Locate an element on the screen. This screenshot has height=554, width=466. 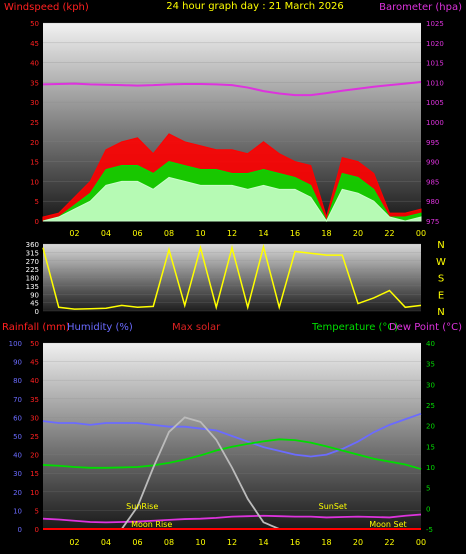
ytick-label-right: 10 is located at coordinates (430, 468).